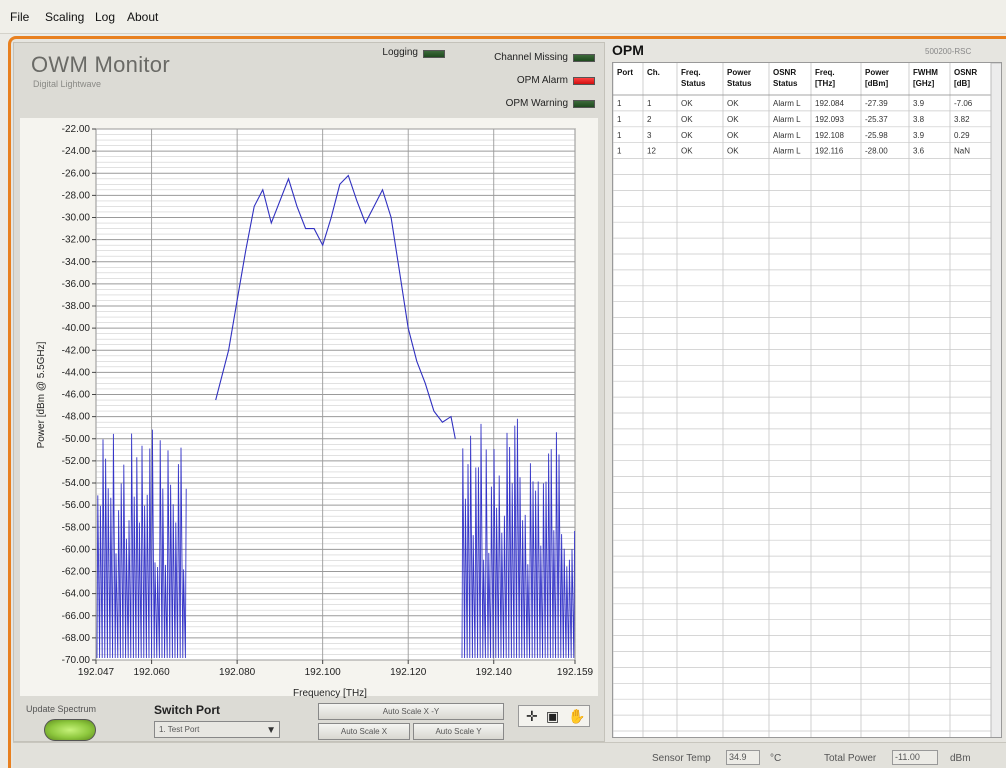  Describe the element at coordinates (96, 672) in the screenshot. I see `x-tick-label: 192.047` at that location.